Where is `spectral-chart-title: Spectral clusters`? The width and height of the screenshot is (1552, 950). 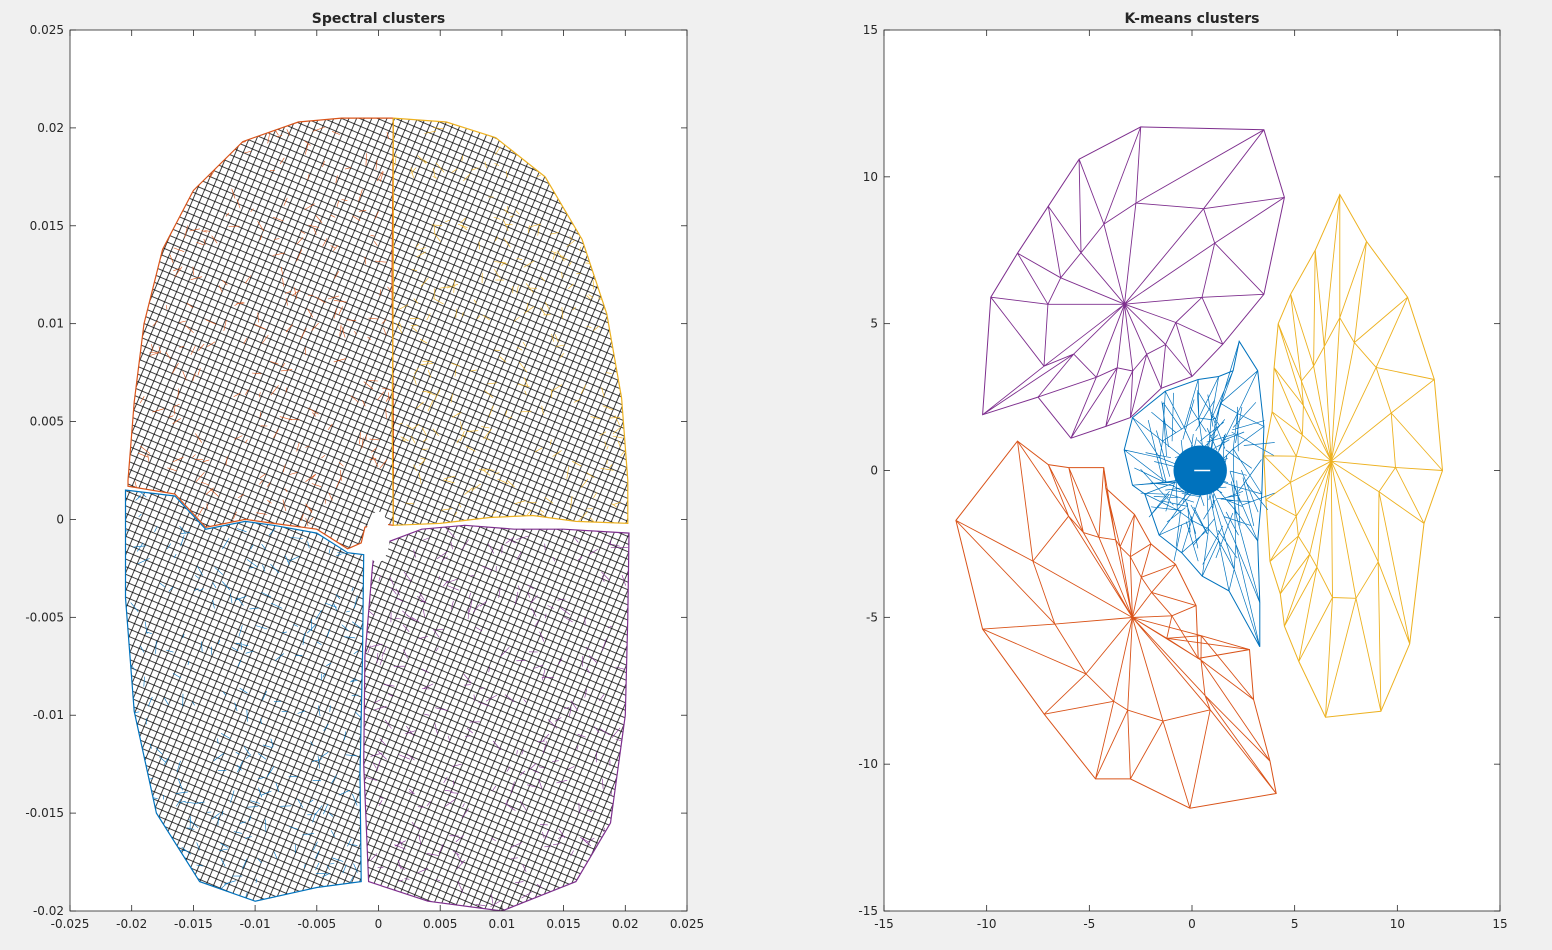
spectral-chart-title: Spectral clusters is located at coordinates (378, 19).